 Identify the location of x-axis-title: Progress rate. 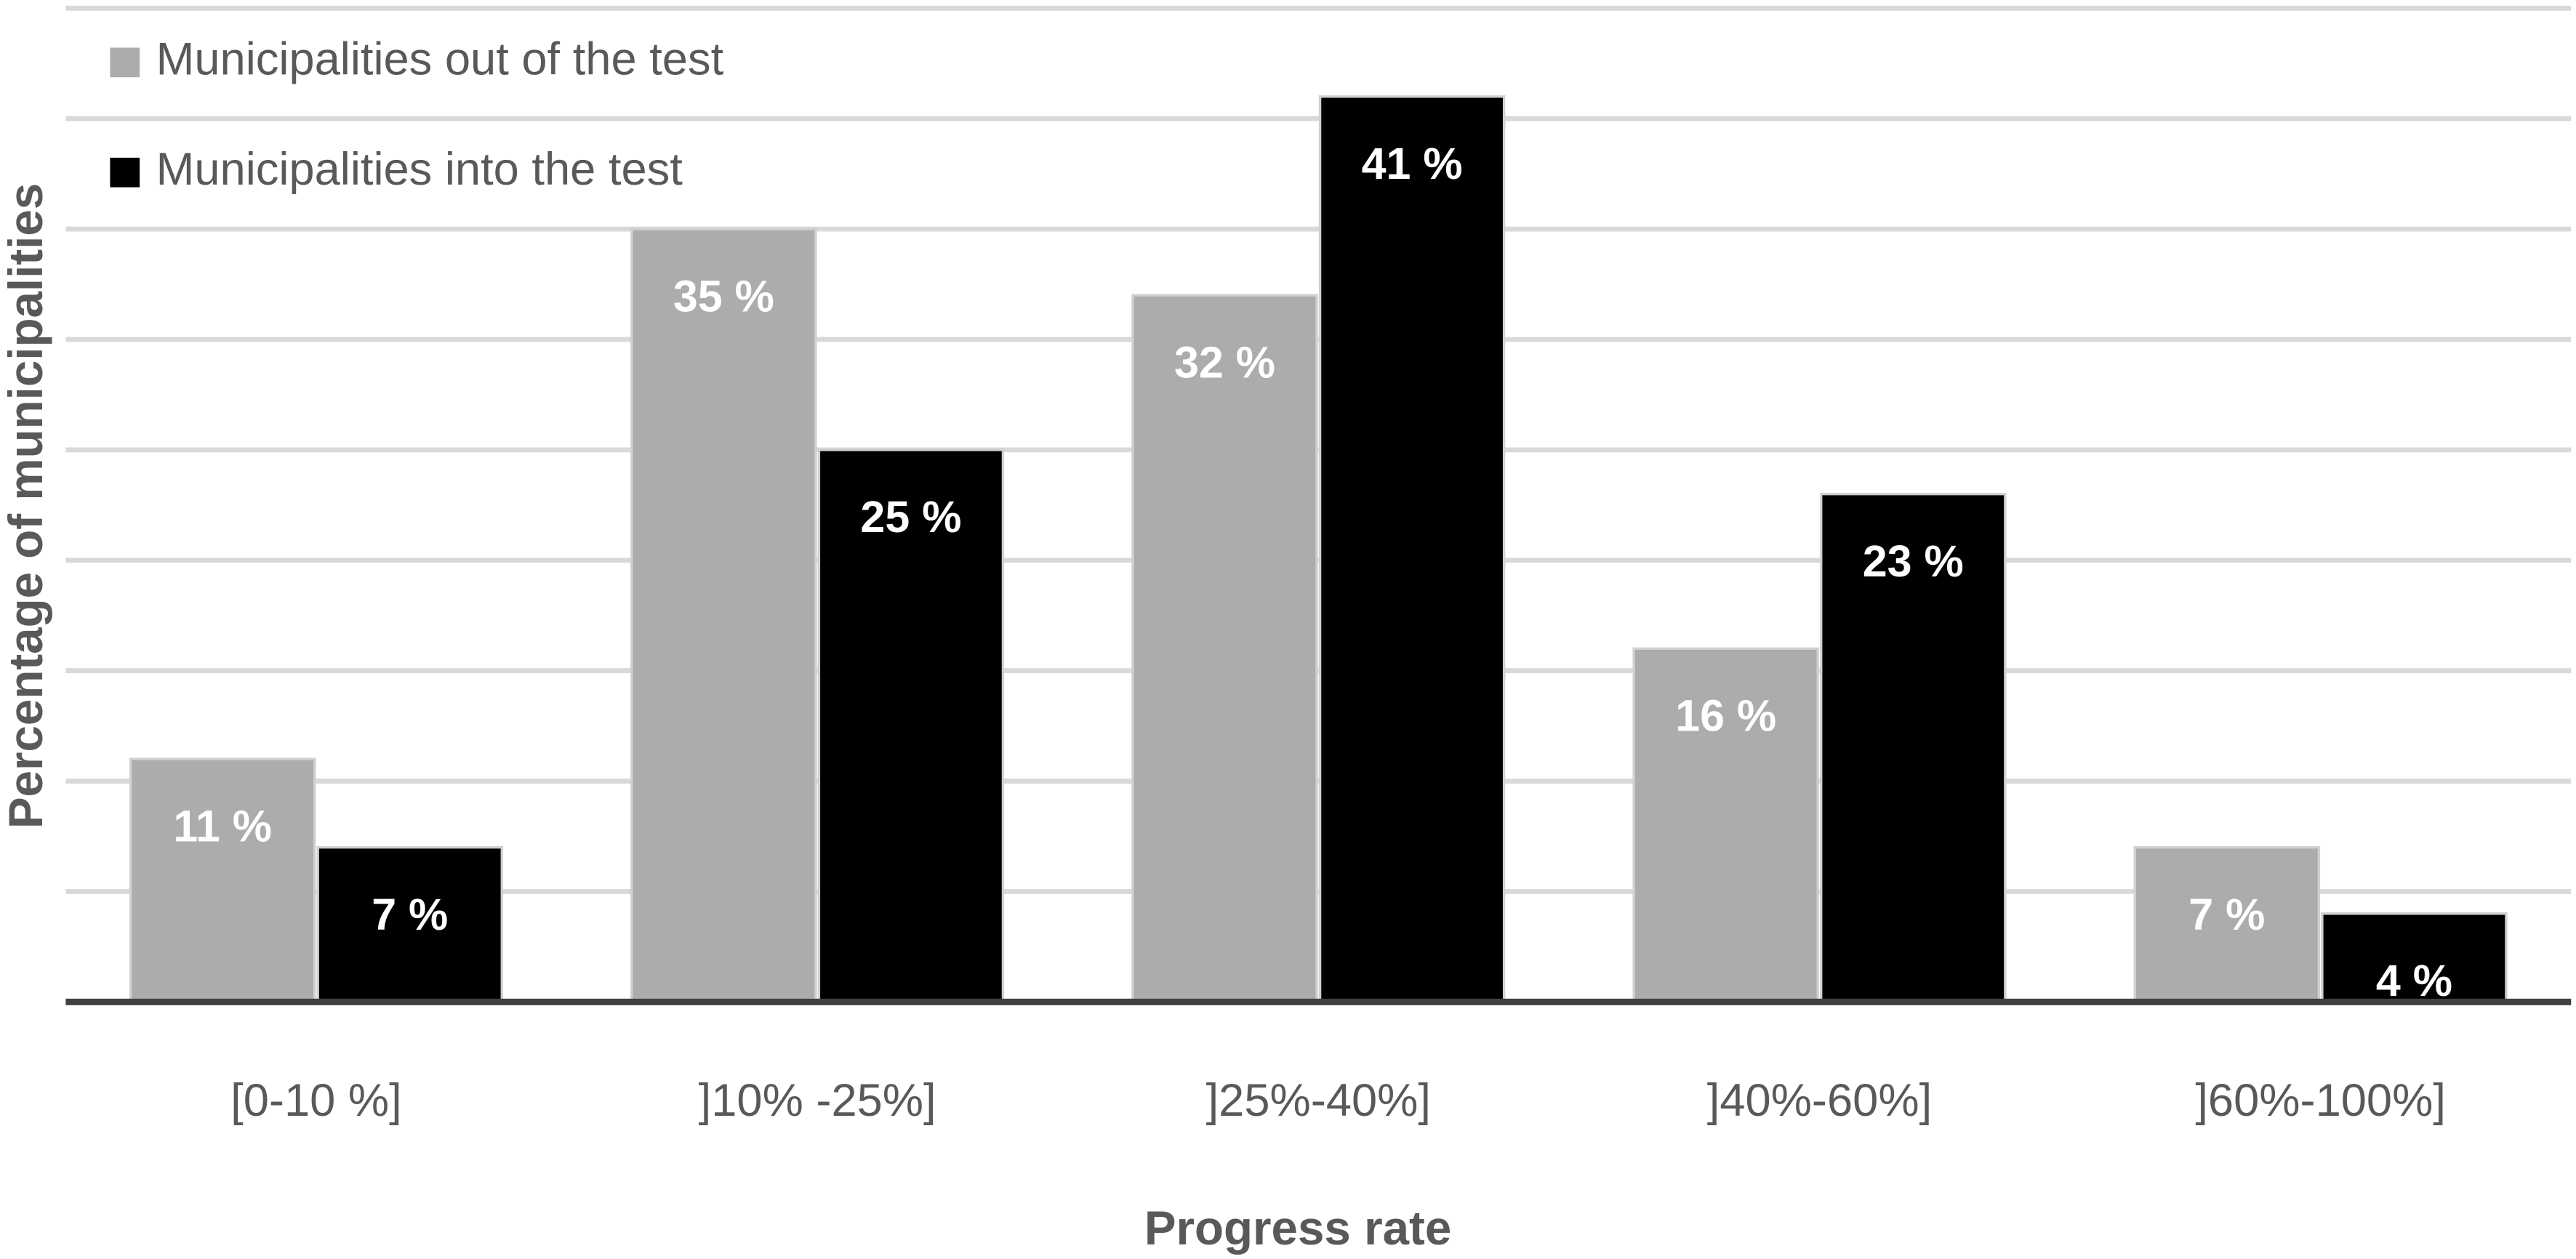
(1297, 1228).